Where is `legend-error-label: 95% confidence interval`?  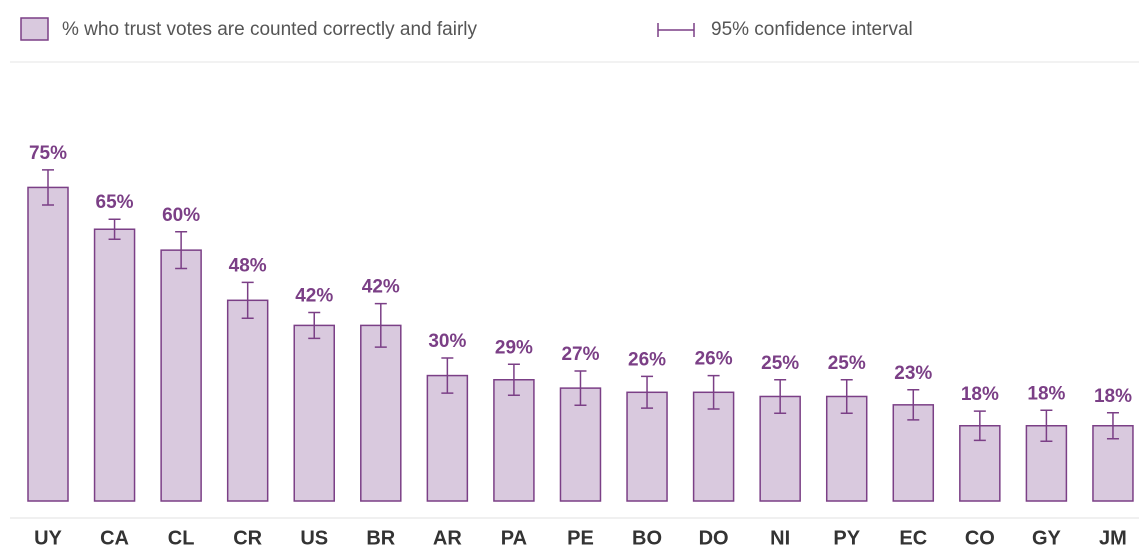 legend-error-label: 95% confidence interval is located at coordinates (812, 29).